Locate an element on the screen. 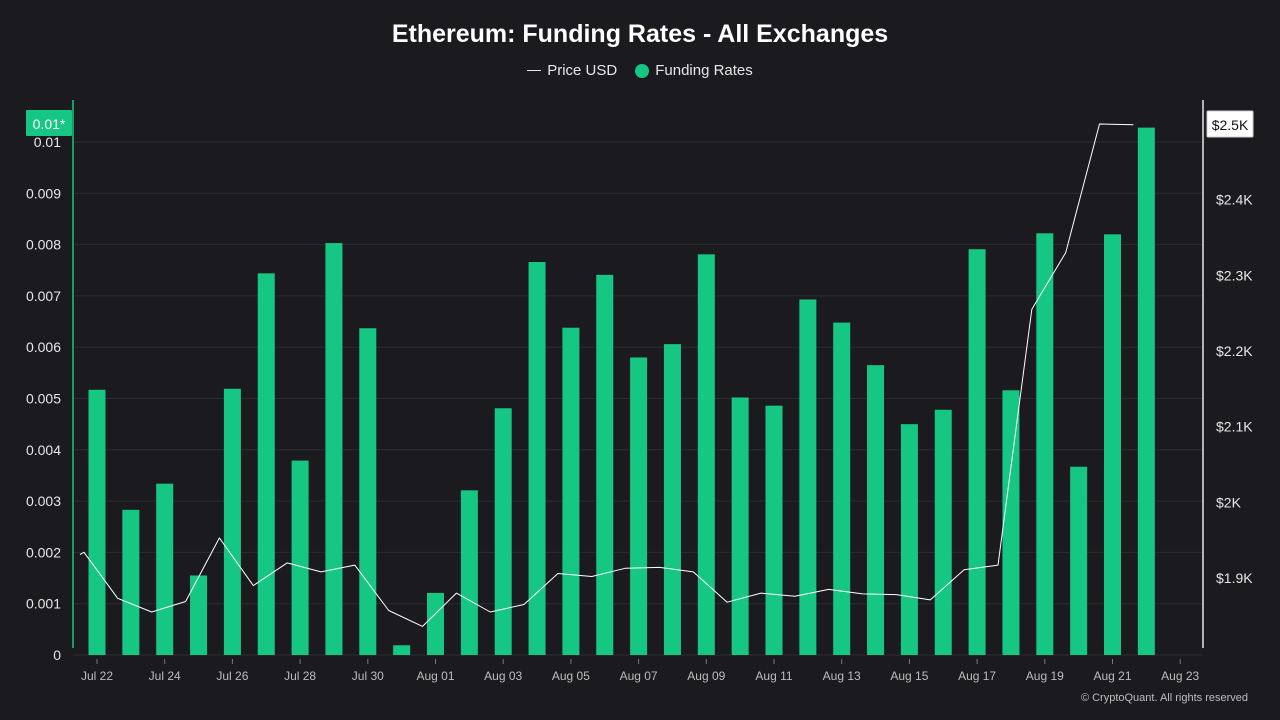  x-tick-label: Jul 26 is located at coordinates (232, 676).